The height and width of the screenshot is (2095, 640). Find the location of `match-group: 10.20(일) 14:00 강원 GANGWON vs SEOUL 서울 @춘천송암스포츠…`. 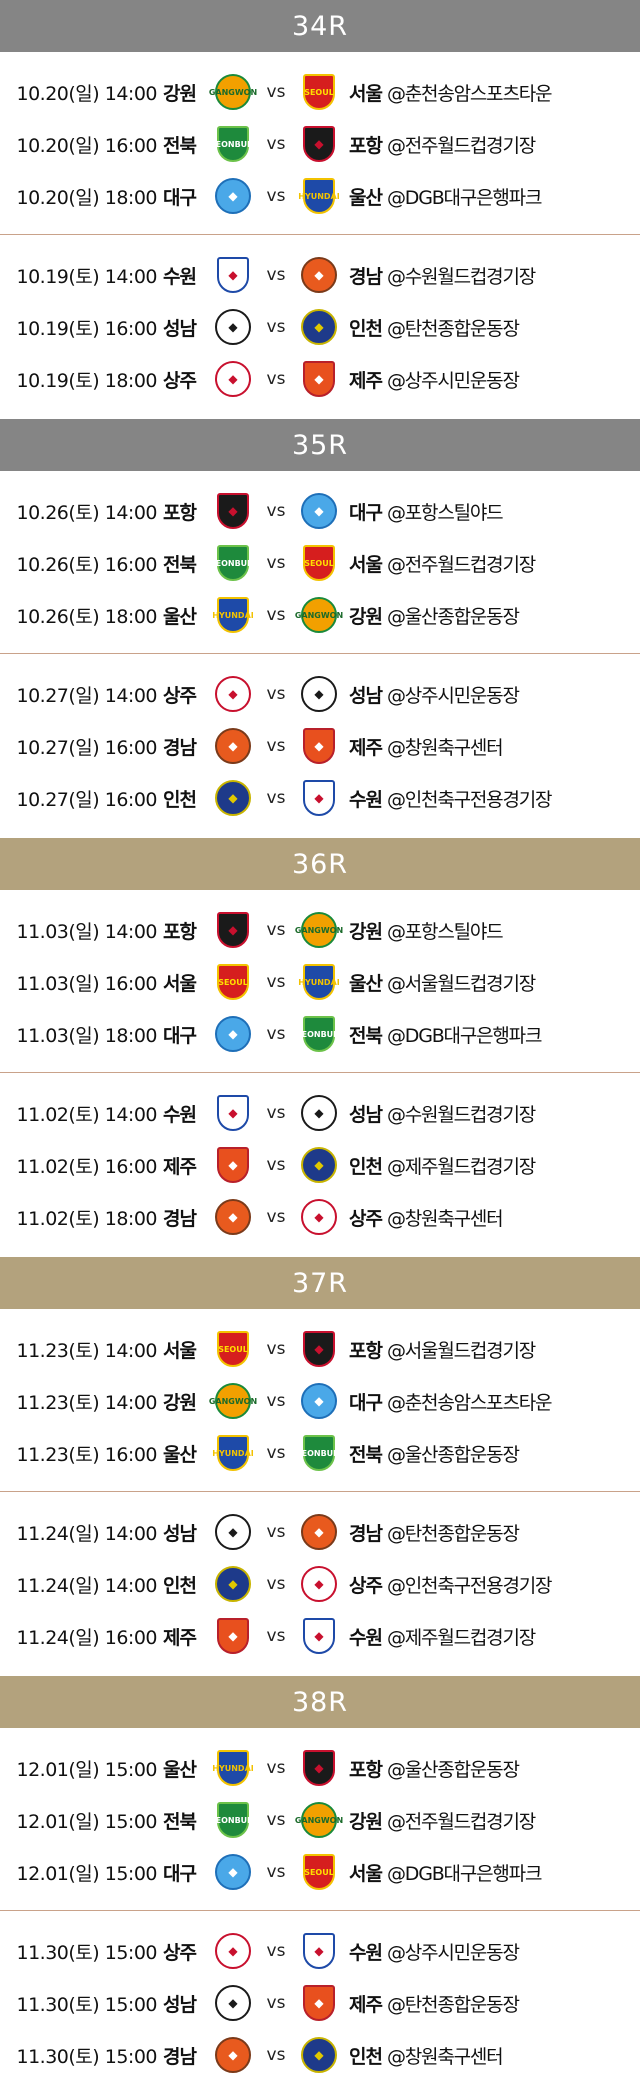

match-group: 10.20(일) 14:00 강원 GANGWON vs SEOUL 서울 @춘천송암스포츠… is located at coordinates (320, 144).